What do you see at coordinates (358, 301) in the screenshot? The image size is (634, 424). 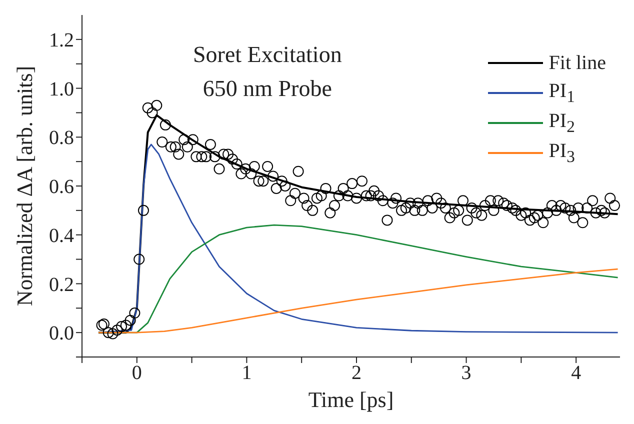 I see `line-series` at bounding box center [358, 301].